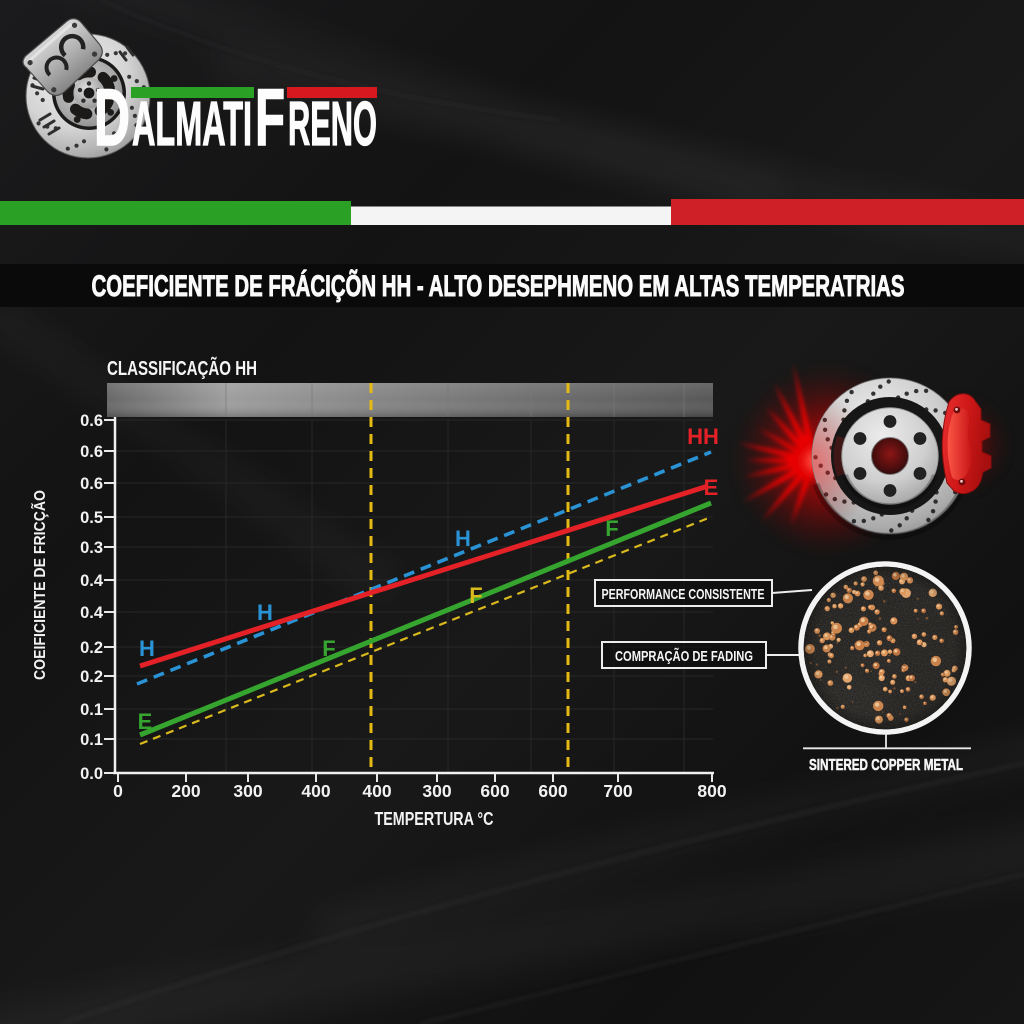 This screenshot has height=1024, width=1024. I want to click on svg-text: CLASSIFICAÇÃO HH, so click(182, 368).